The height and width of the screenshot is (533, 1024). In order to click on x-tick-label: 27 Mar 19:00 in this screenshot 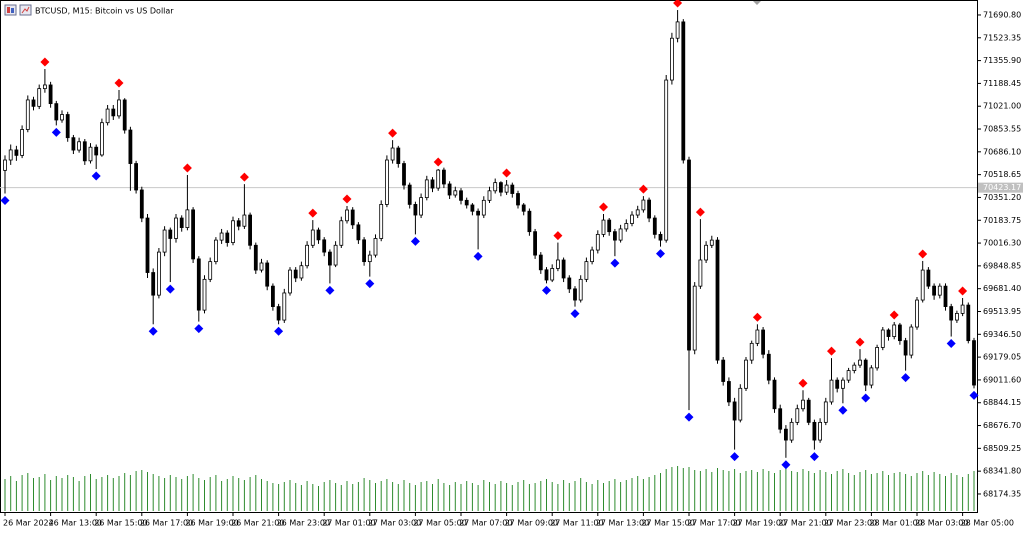, I will do `click(759, 523)`.